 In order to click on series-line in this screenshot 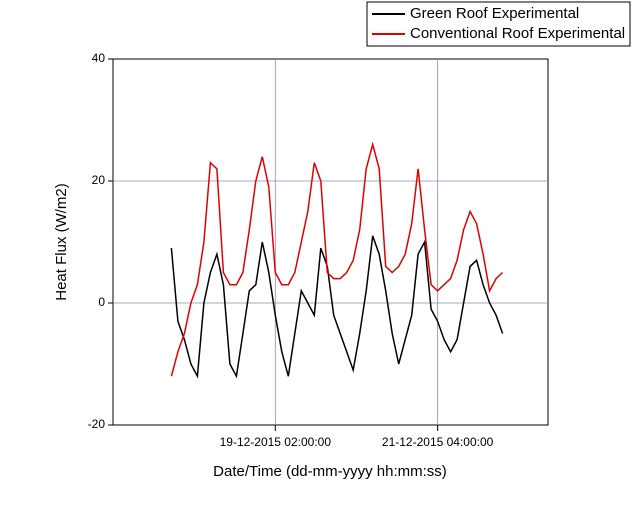, I will do `click(337, 307)`.